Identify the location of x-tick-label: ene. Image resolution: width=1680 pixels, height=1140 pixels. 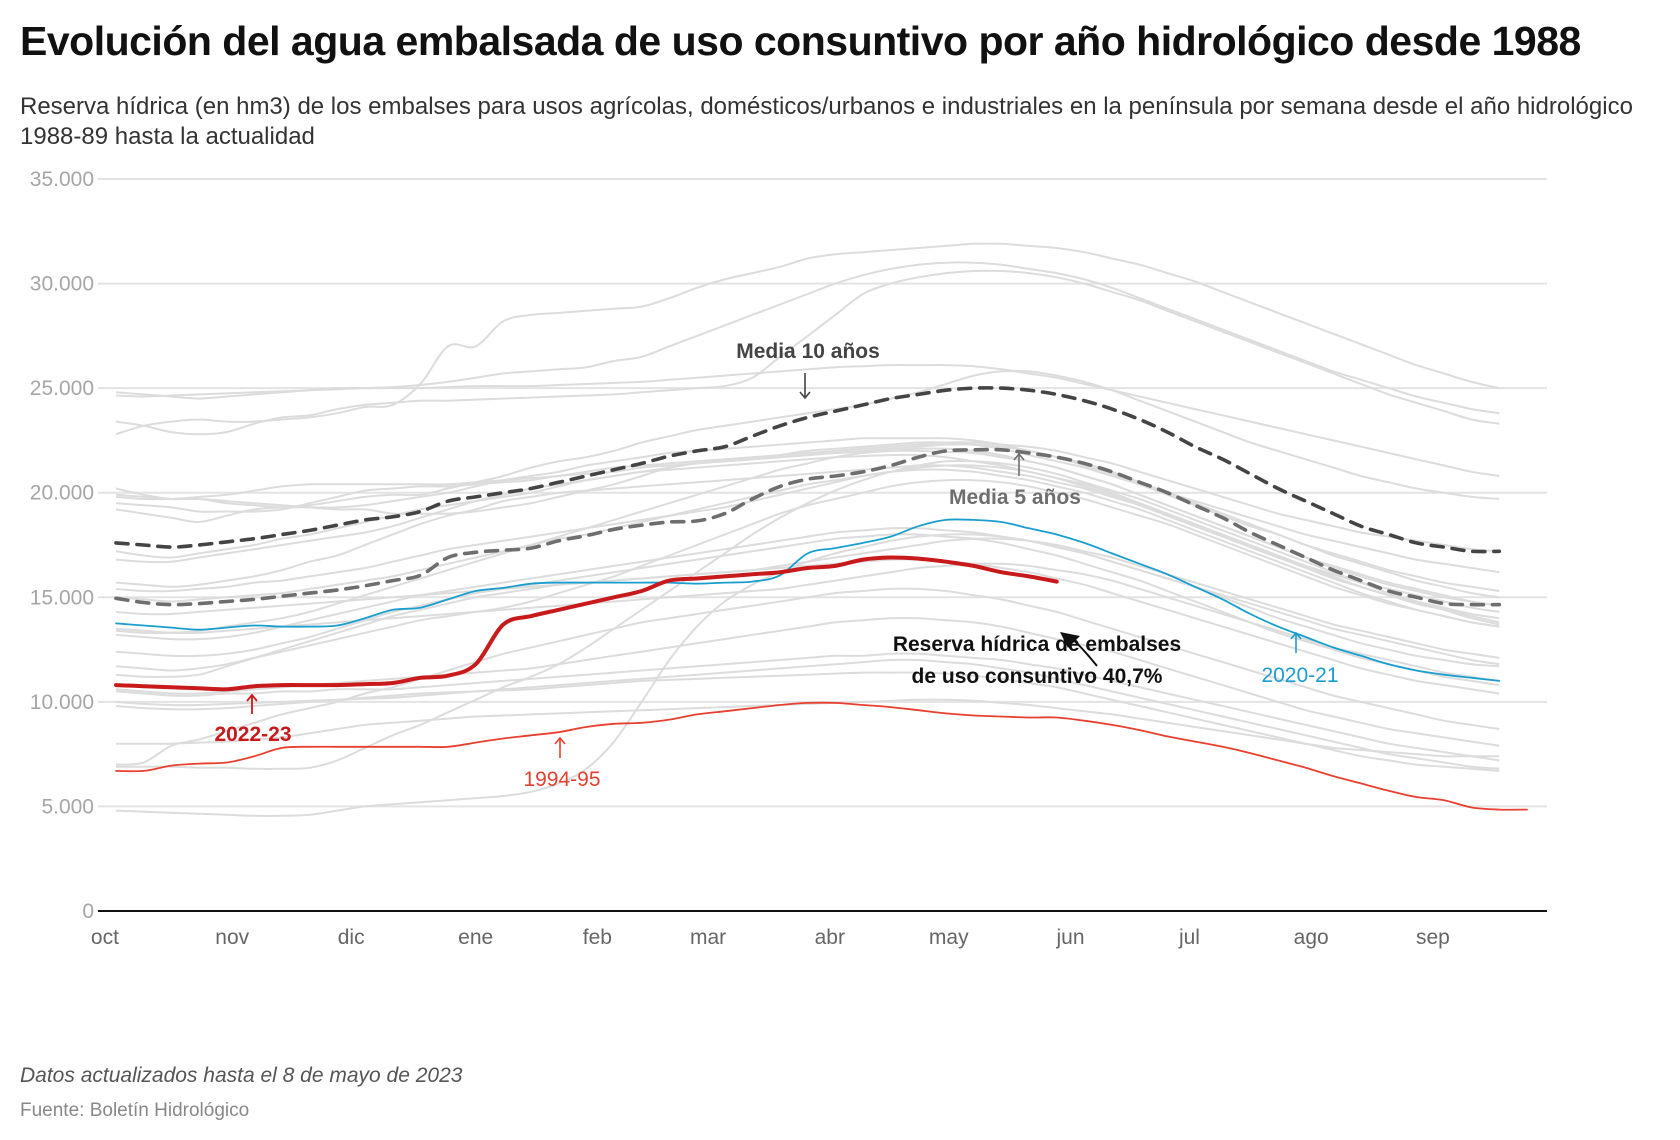
(475, 937).